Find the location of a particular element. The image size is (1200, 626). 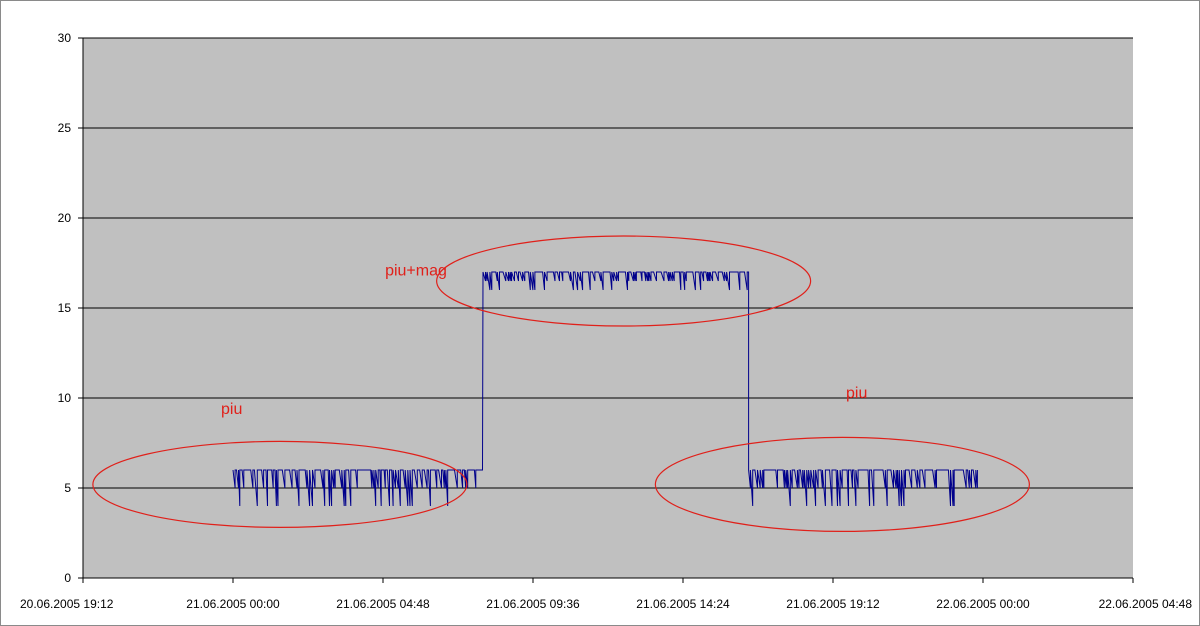

x-tick-label: 21.06.2005 19:12 is located at coordinates (833, 604).